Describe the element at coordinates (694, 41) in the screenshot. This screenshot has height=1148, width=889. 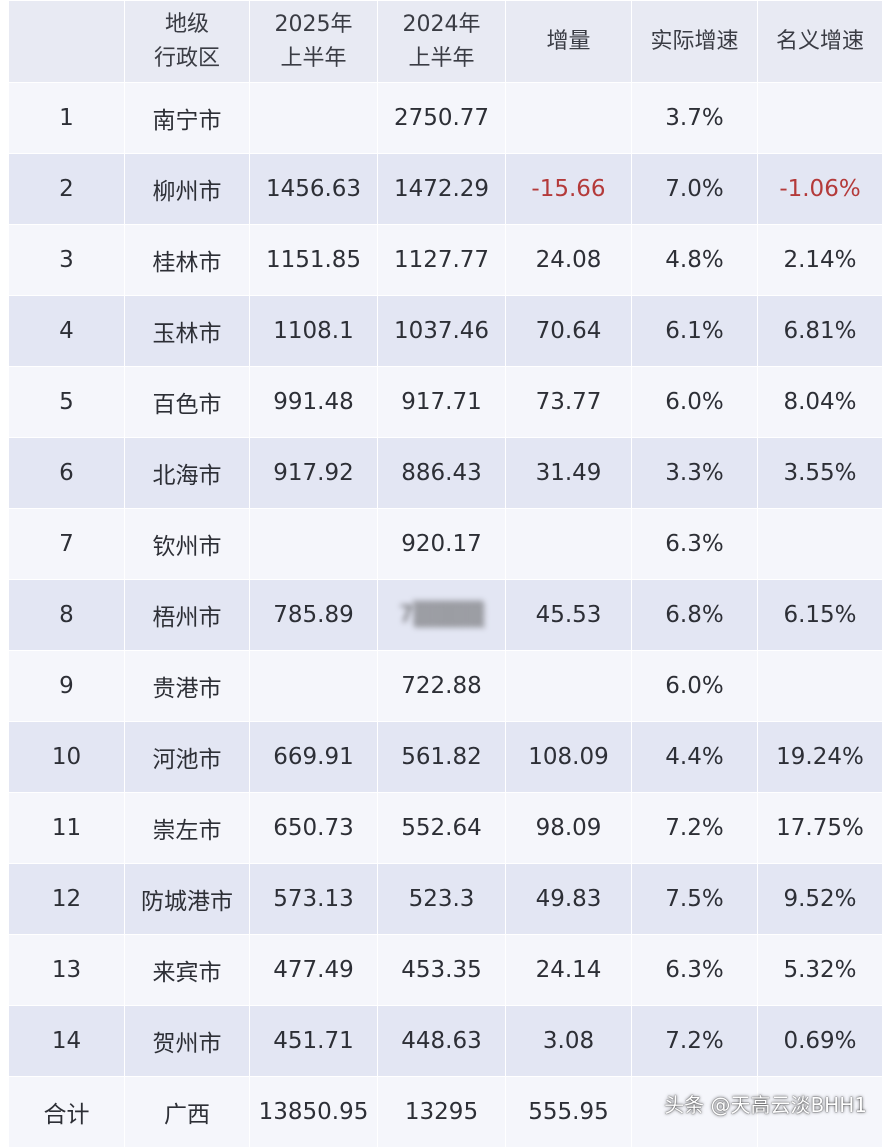
I see `real-growth-header: 实际增速` at that location.